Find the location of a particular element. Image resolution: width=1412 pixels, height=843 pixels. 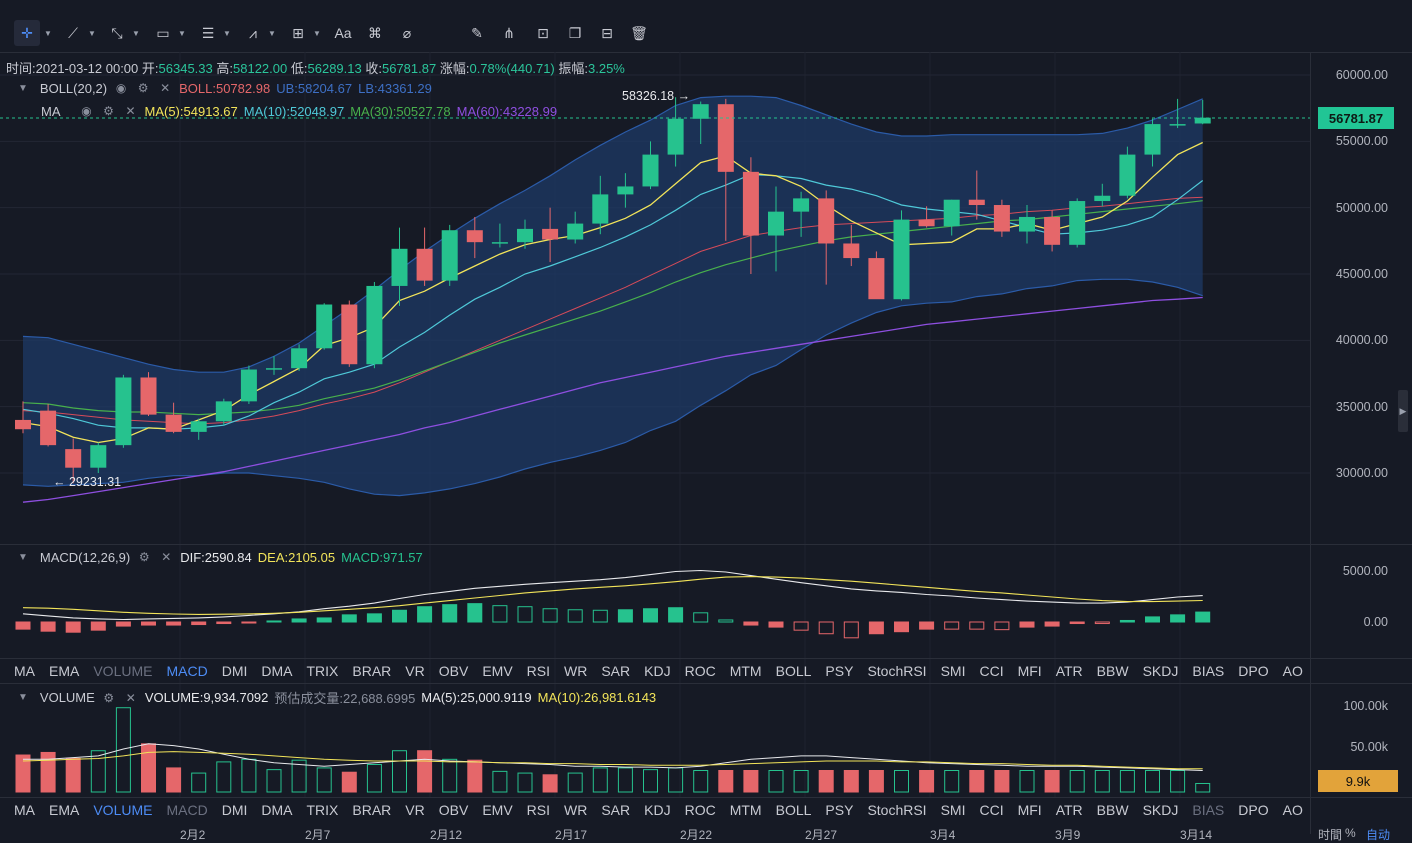

fib-icon: ⤡ is located at coordinates (117, 32).